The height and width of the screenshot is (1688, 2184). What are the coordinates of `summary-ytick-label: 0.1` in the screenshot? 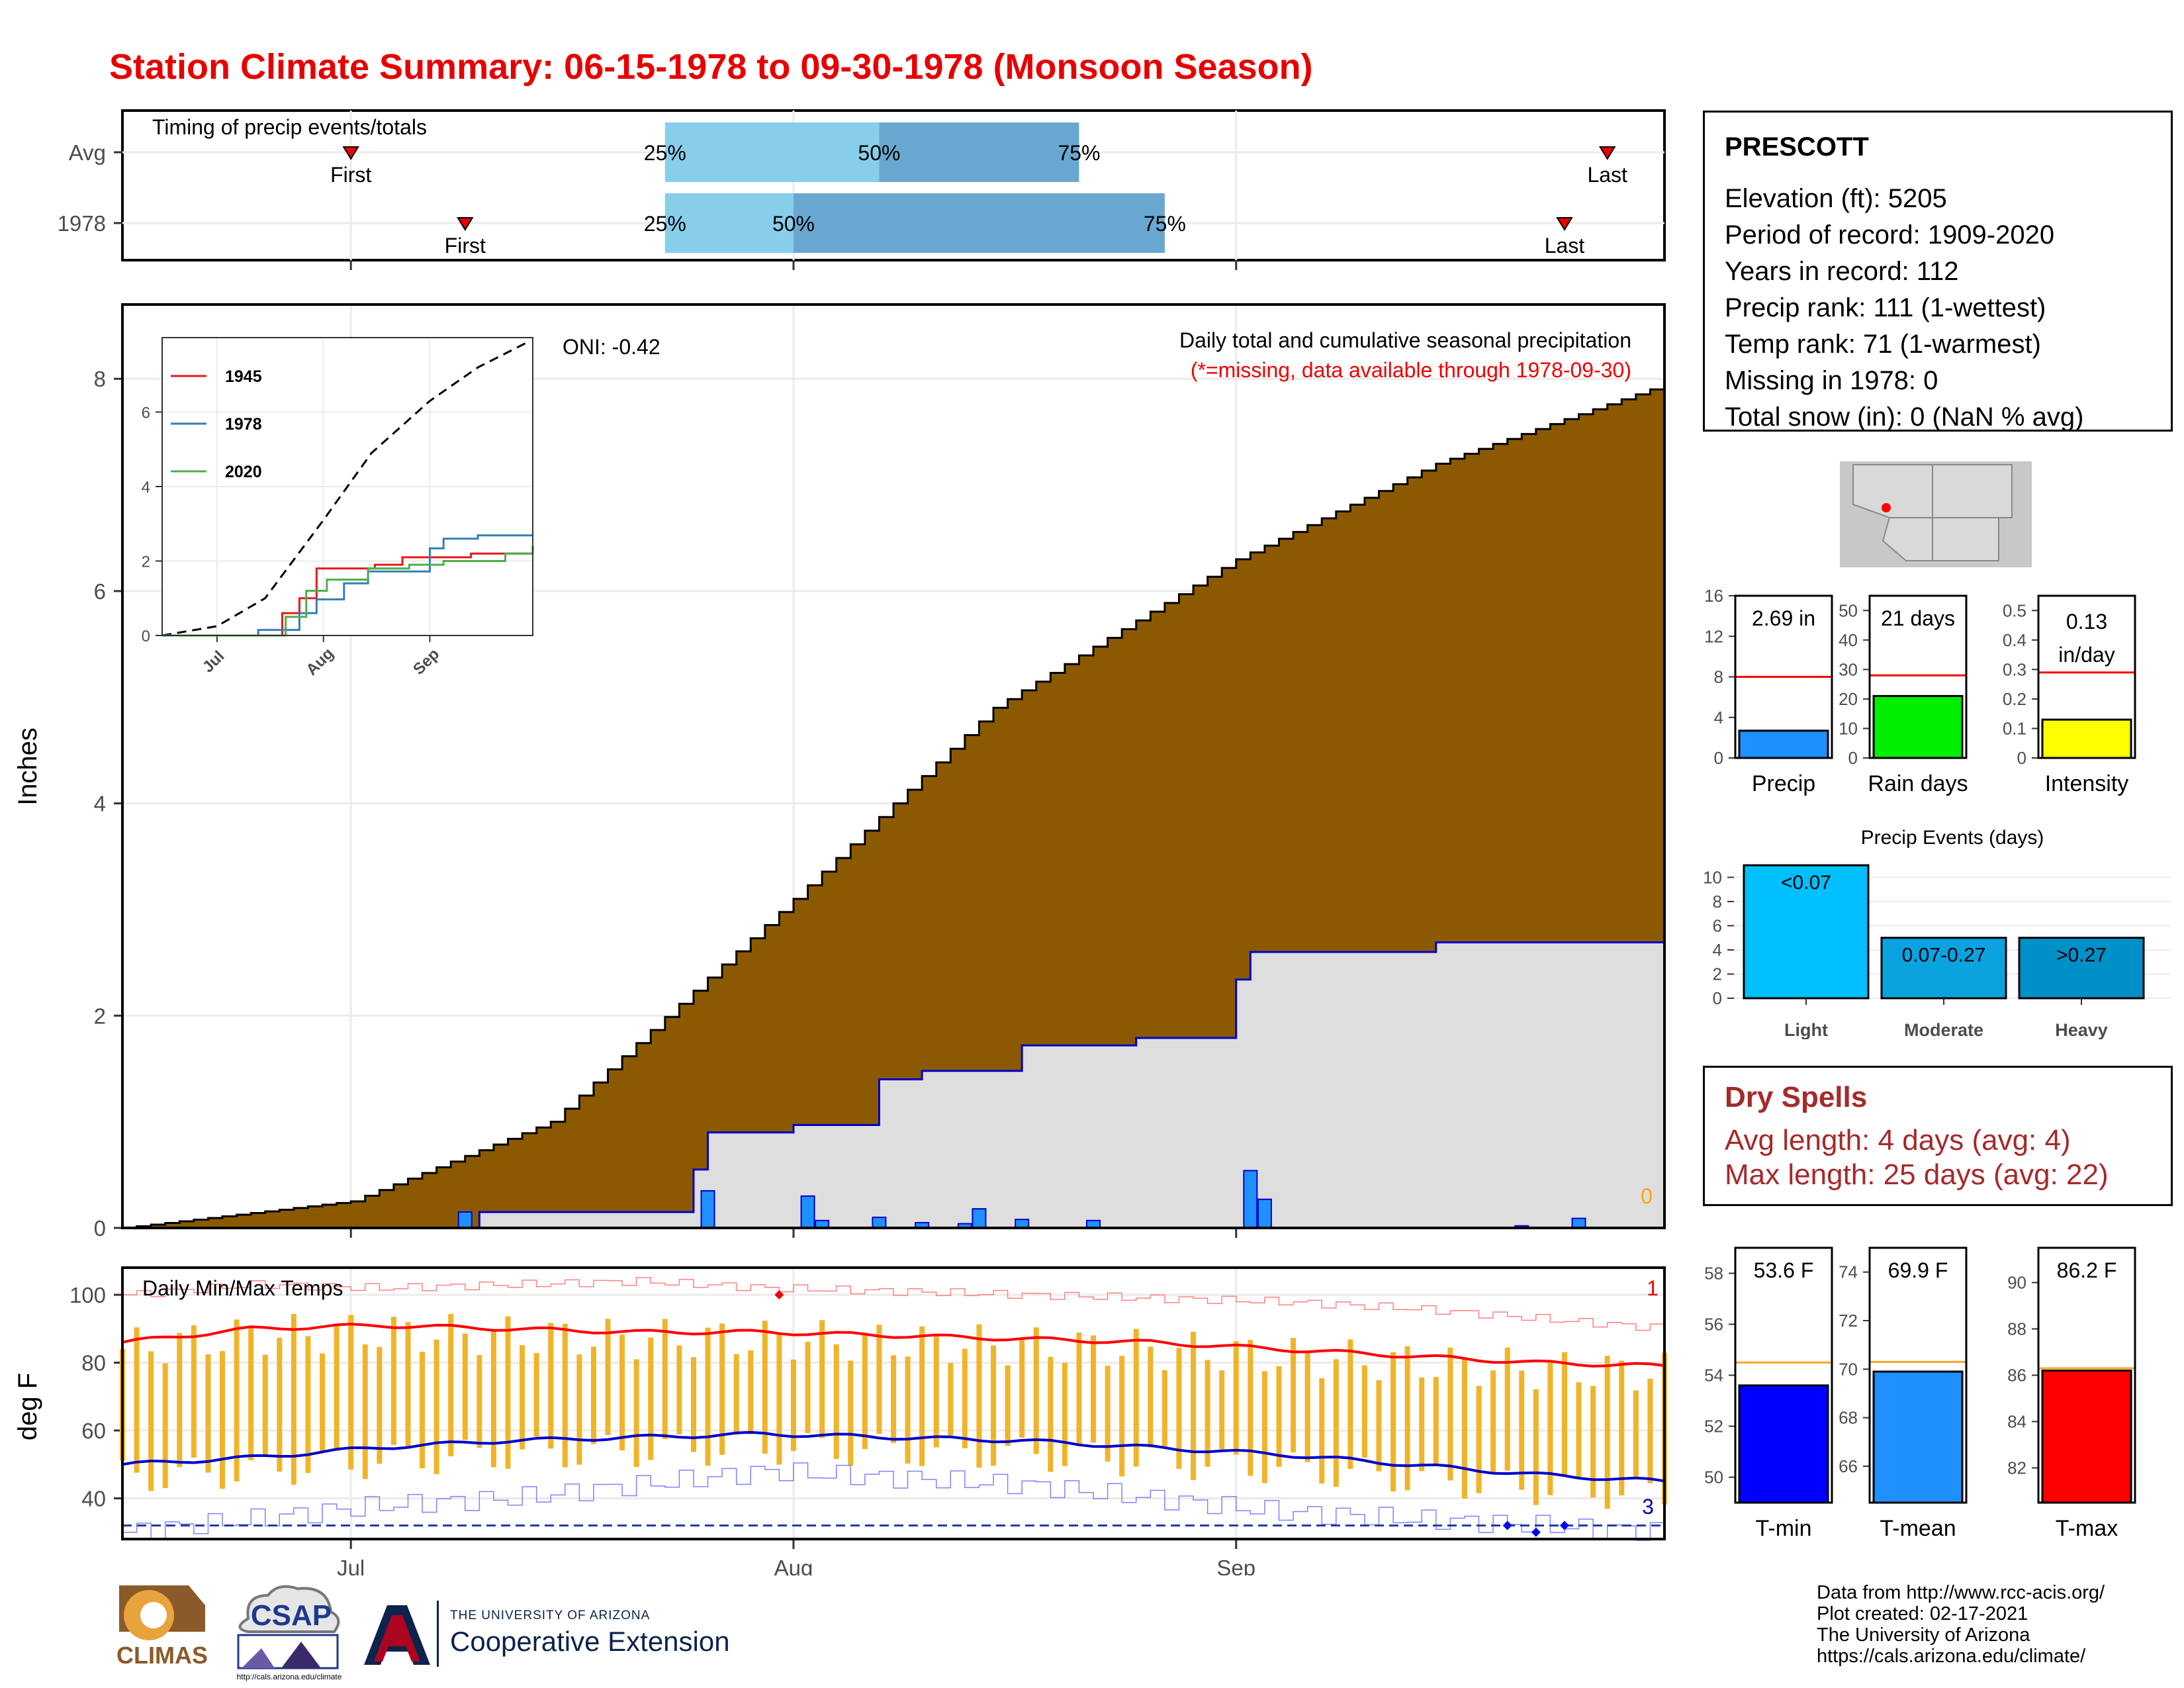 It's located at (2014, 728).